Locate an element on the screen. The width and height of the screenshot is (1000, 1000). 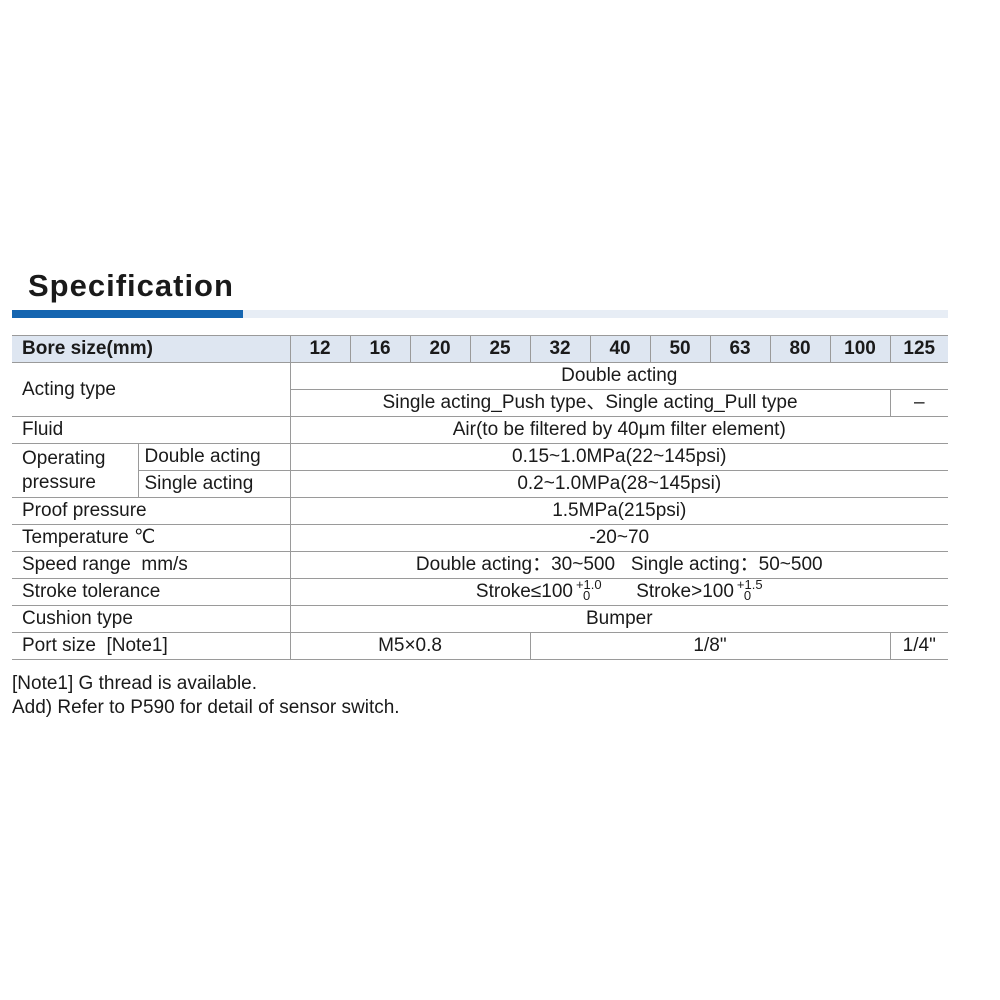
table-row: Proof pressure 1.5MPa(215psi) is located at coordinates (480, 511).